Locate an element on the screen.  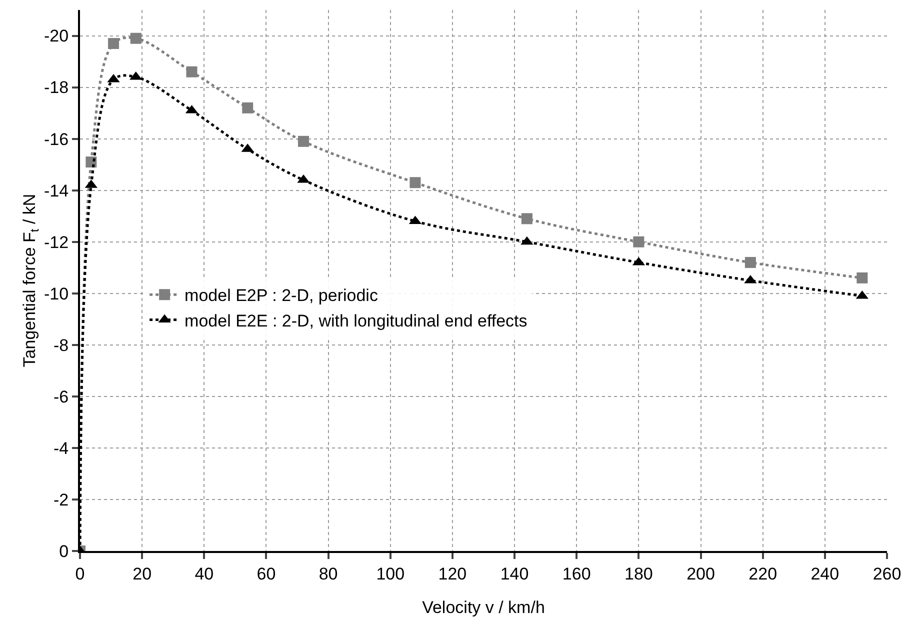
x-tick-label: 60 is located at coordinates (266, 574).